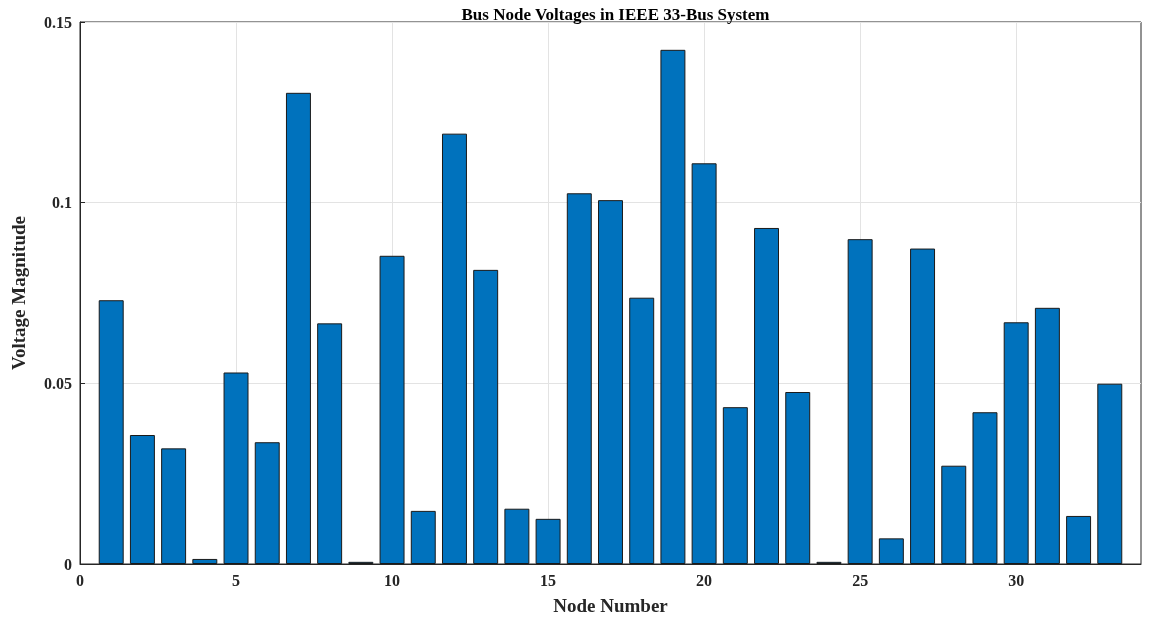  I want to click on x-tick-label: 20, so click(704, 580).